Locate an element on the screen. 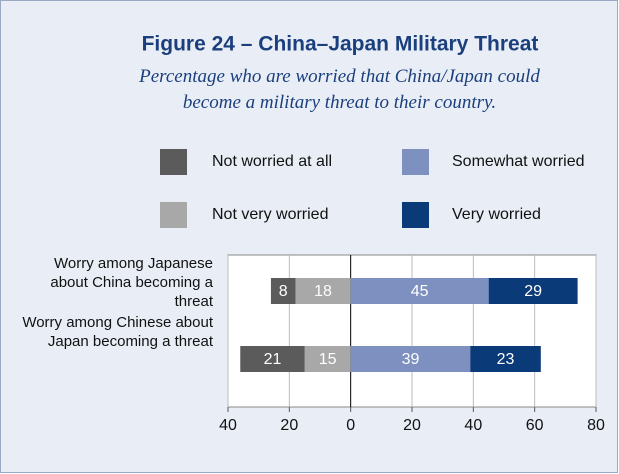 This screenshot has height=474, width=619. legend-label: Somewhat worried is located at coordinates (518, 161).